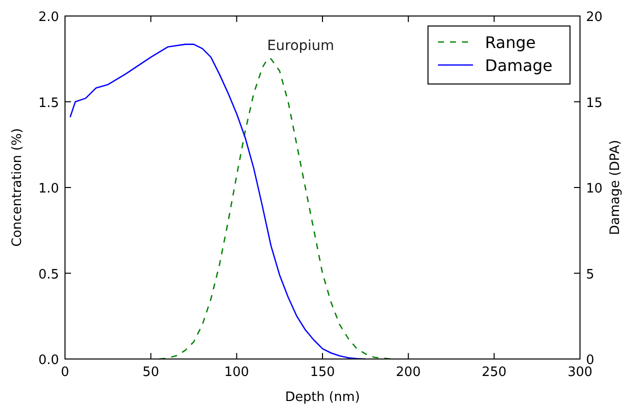  Describe the element at coordinates (17, 187) in the screenshot. I see `y-axis-title: Concentration (%)` at that location.